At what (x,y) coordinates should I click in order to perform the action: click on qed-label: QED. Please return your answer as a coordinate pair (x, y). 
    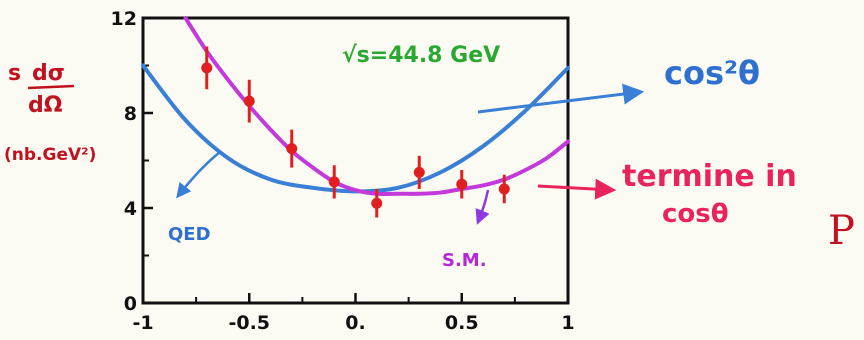
    Looking at the image, I should click on (189, 234).